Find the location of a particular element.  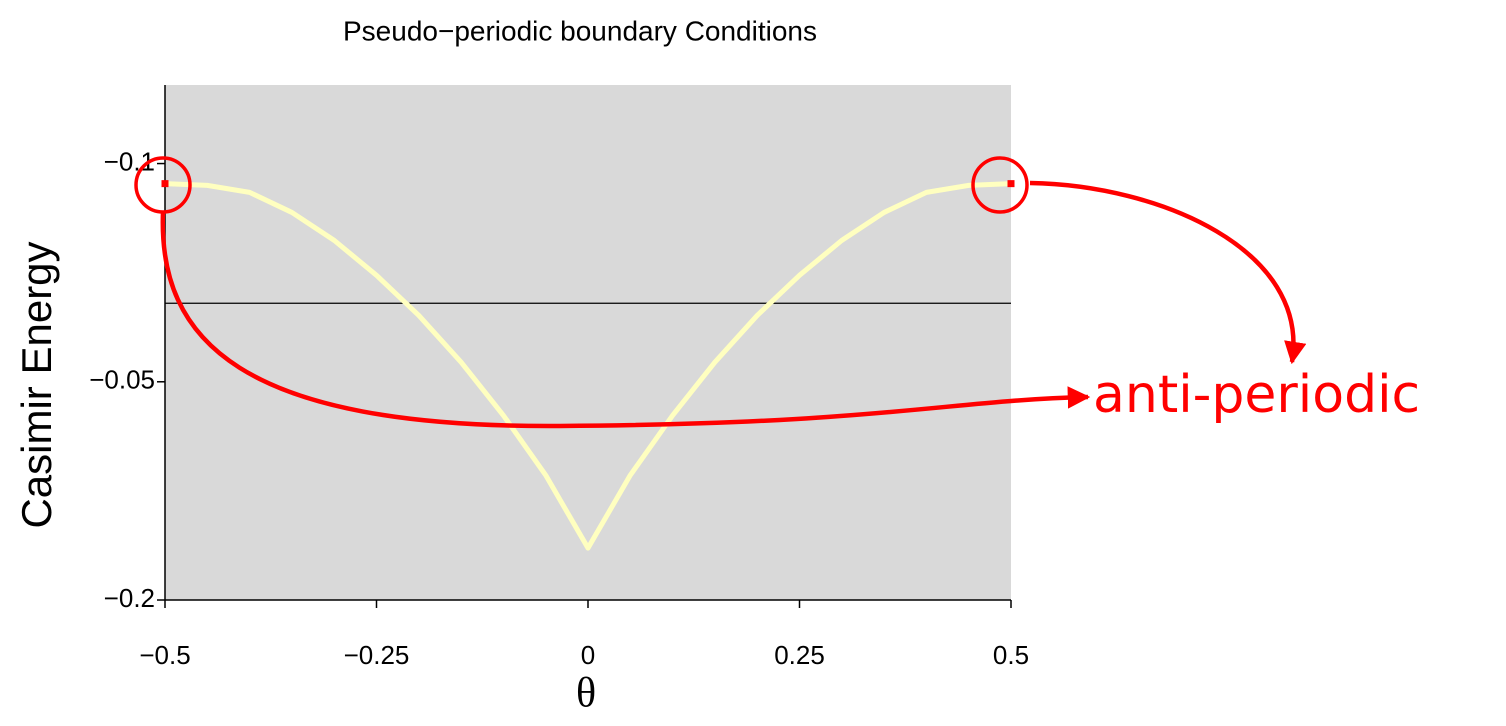

x-tick-label: −0.25 is located at coordinates (377, 655).